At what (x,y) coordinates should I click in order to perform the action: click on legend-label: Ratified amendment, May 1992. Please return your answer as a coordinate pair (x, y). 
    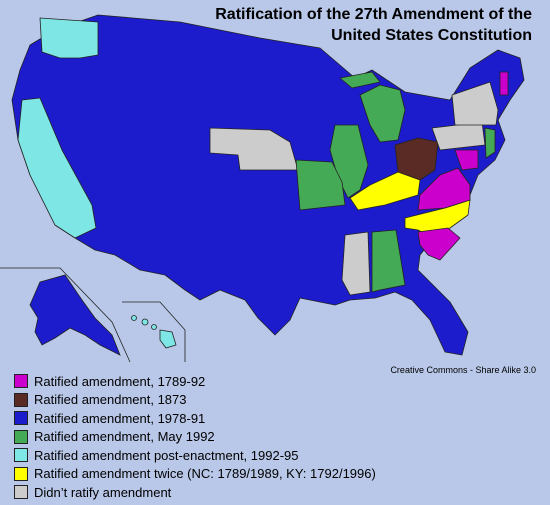
    Looking at the image, I should click on (124, 437).